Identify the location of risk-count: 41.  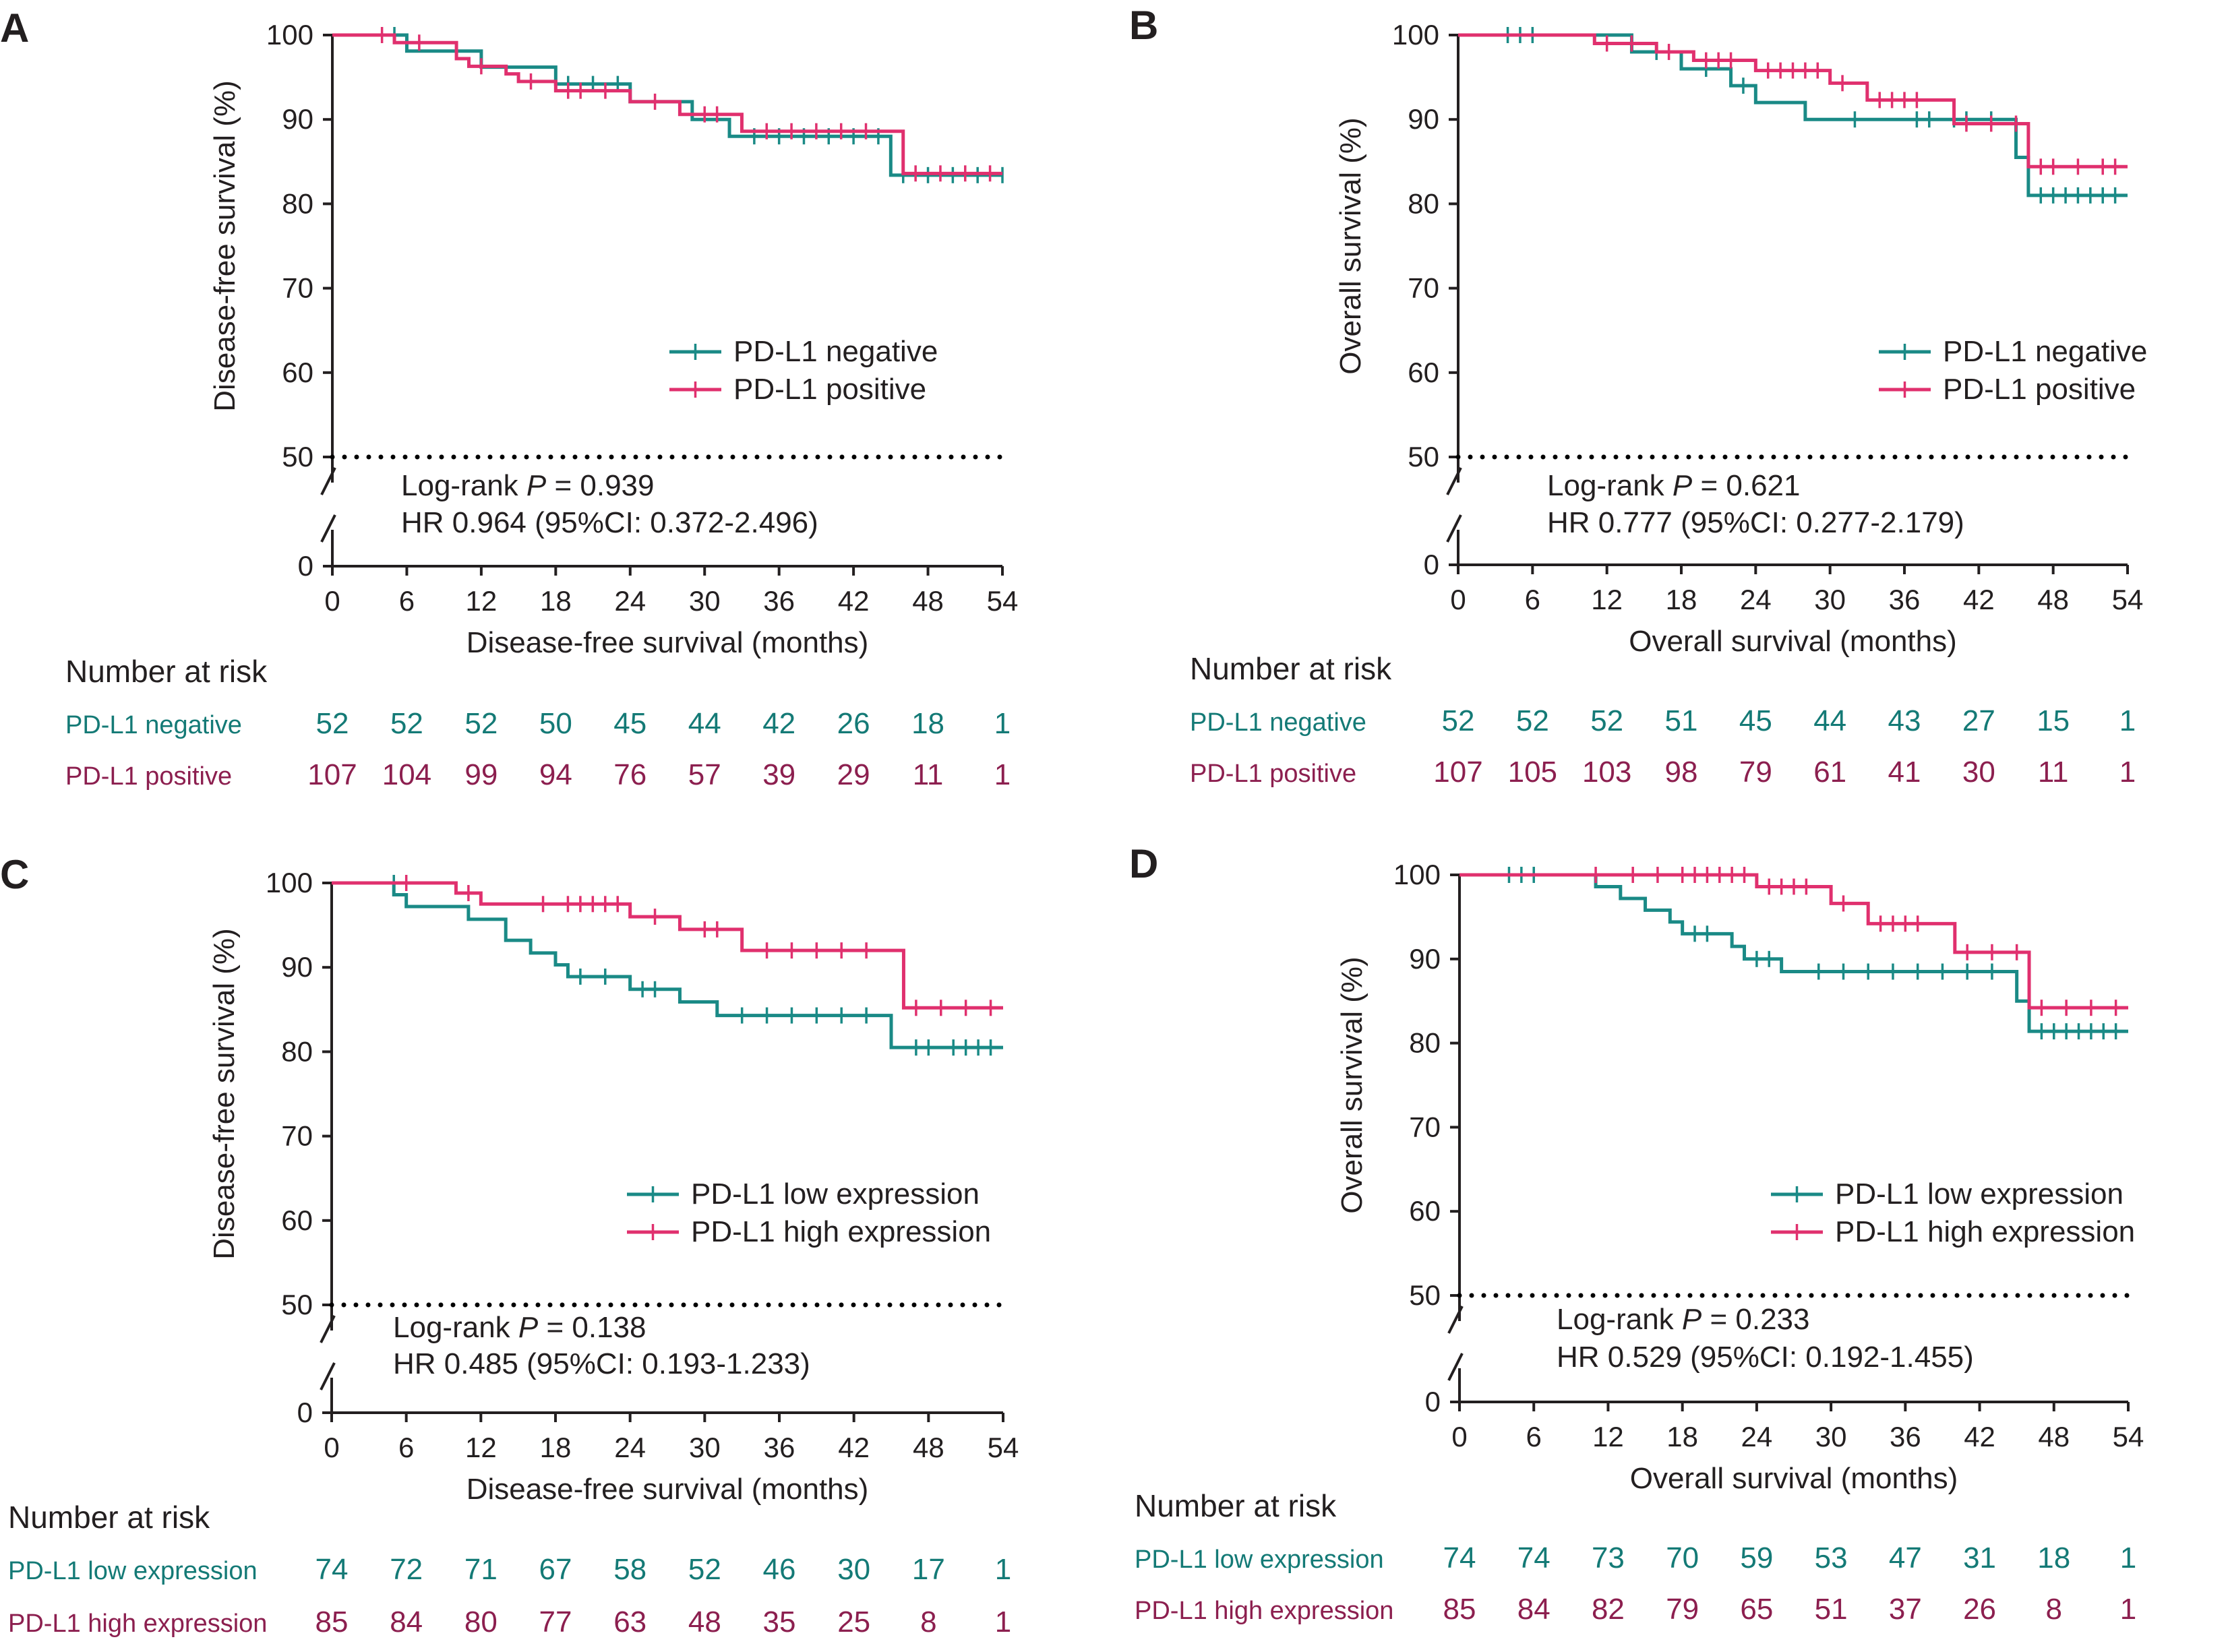
(1905, 772).